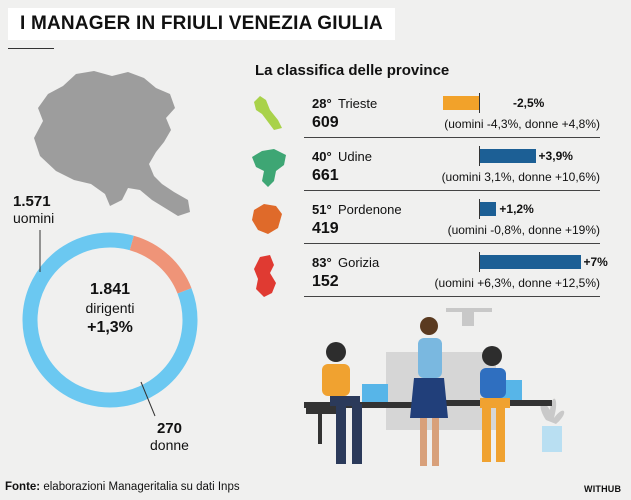 This screenshot has height=500, width=631. I want to click on province-change-label: +1,2%, so click(516, 209).